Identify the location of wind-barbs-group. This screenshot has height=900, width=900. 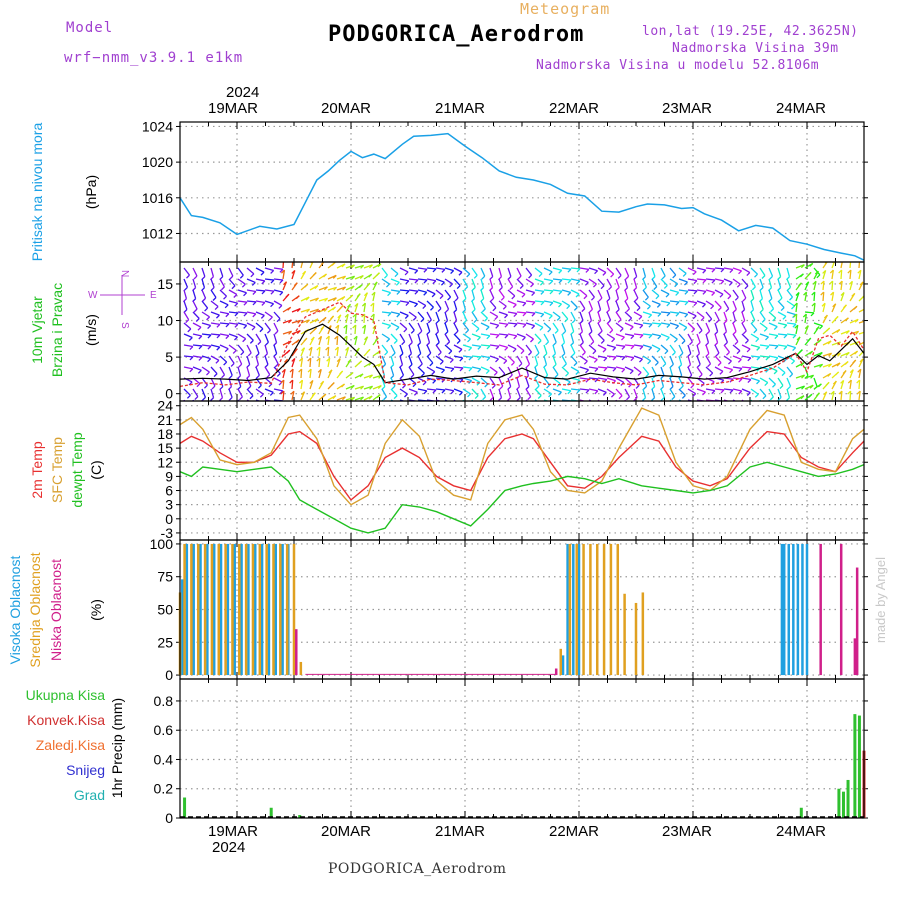
(523, 336).